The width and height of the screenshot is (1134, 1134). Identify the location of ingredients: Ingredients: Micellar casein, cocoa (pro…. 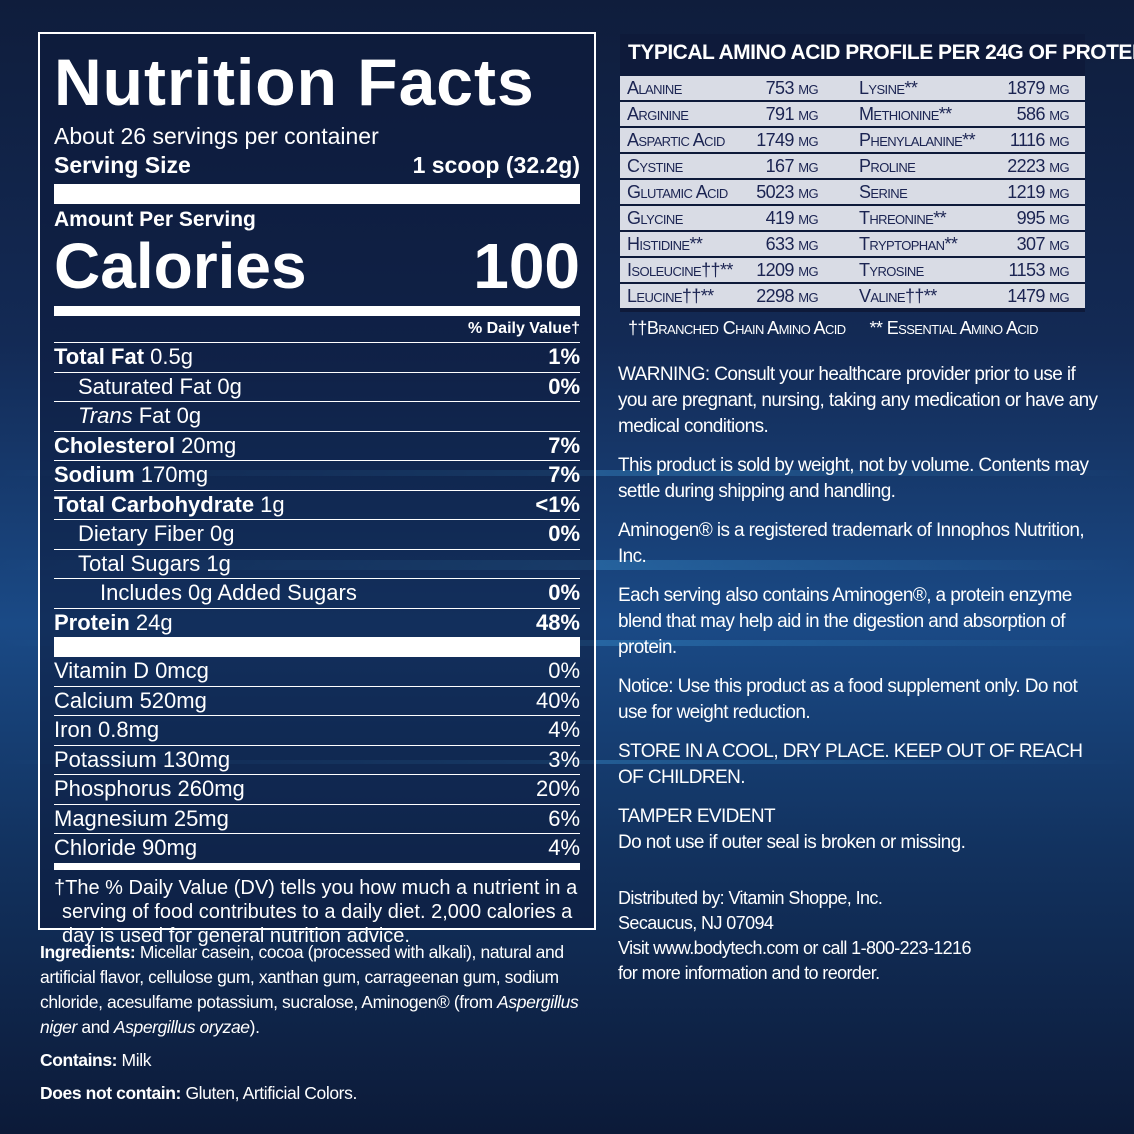
(309, 989).